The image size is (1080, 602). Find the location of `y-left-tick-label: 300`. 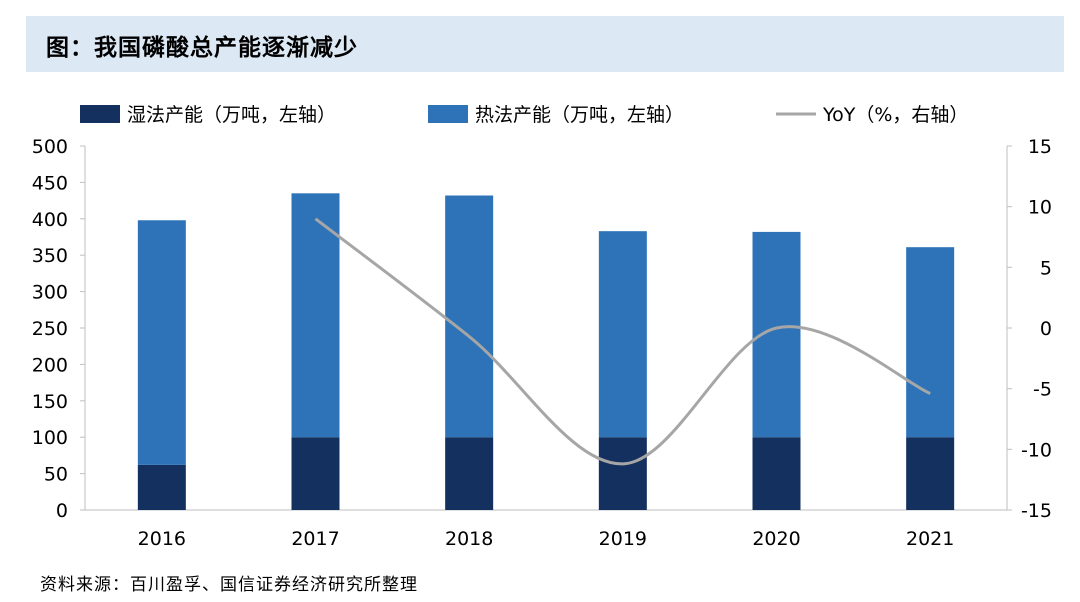

y-left-tick-label: 300 is located at coordinates (50, 293).